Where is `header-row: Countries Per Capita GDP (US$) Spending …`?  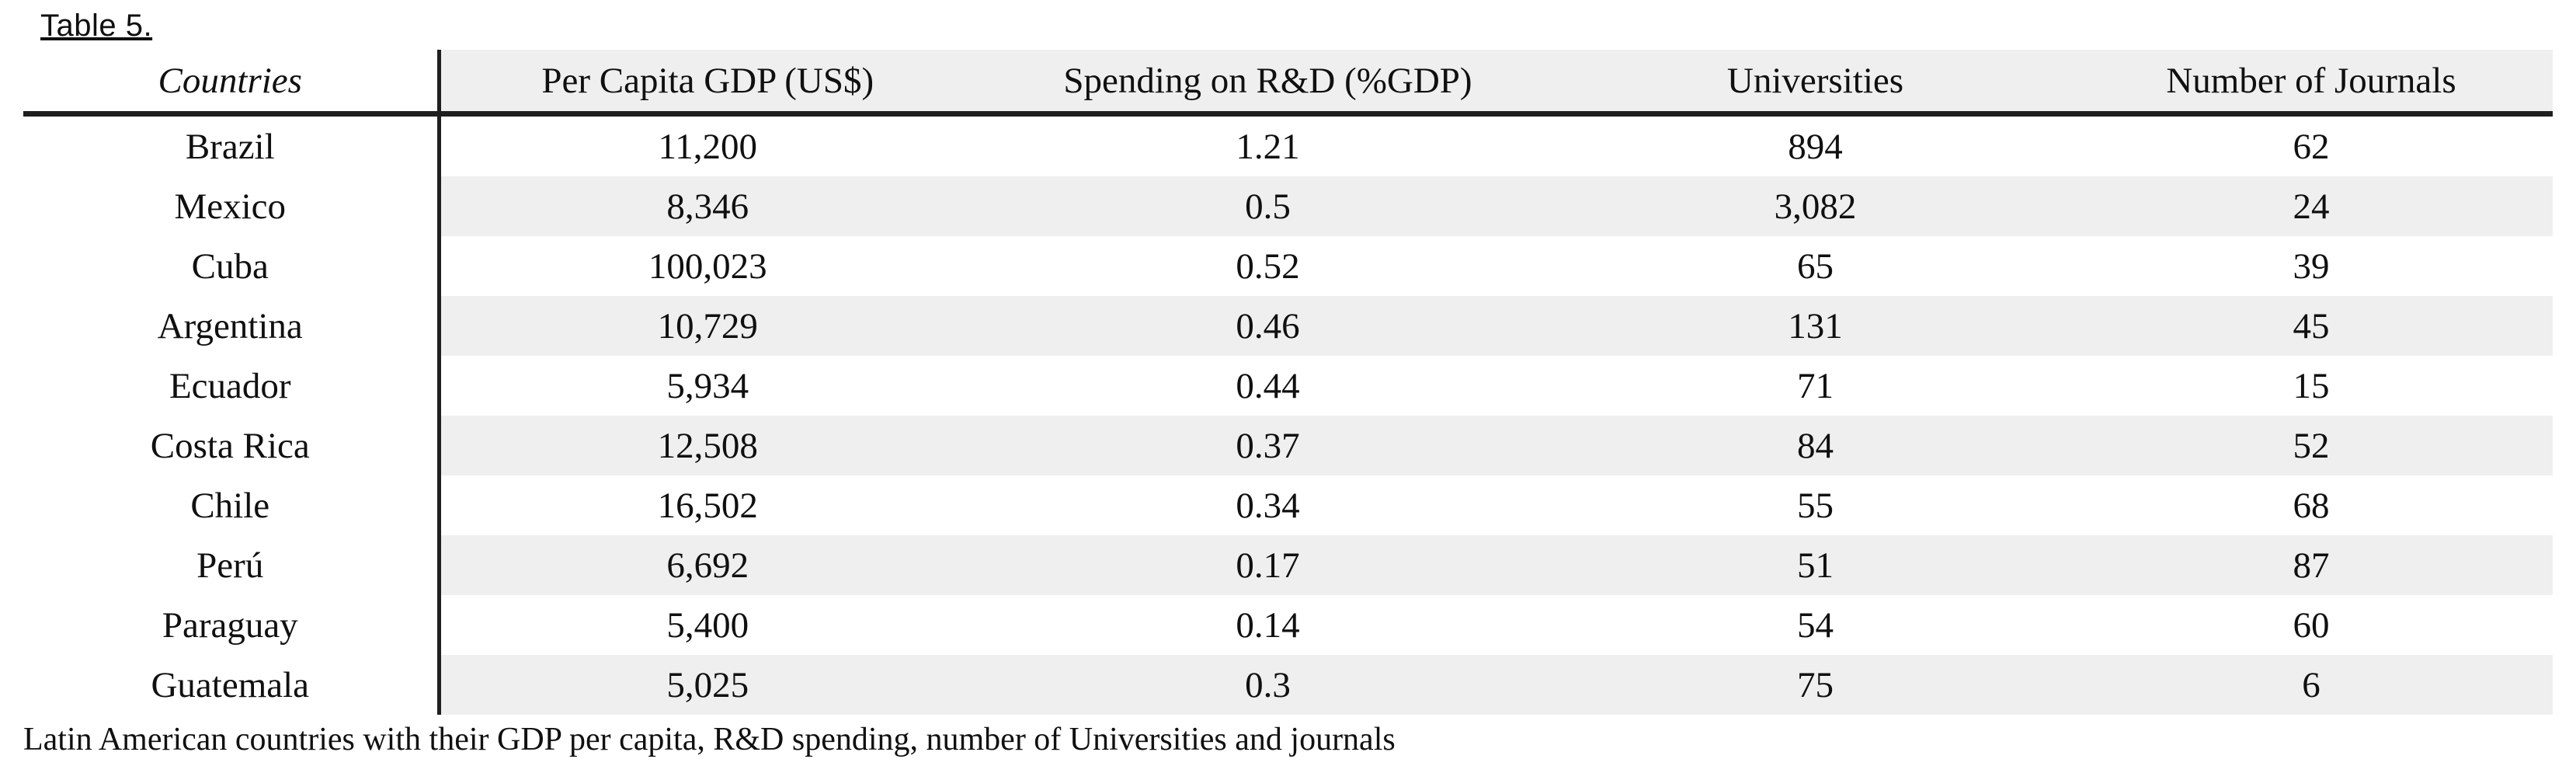
header-row: Countries Per Capita GDP (US$) Spending … is located at coordinates (1288, 84).